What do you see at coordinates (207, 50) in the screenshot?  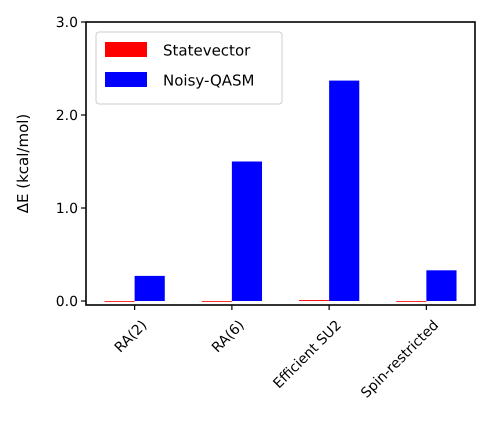 I see `legend-label: Statevector` at bounding box center [207, 50].